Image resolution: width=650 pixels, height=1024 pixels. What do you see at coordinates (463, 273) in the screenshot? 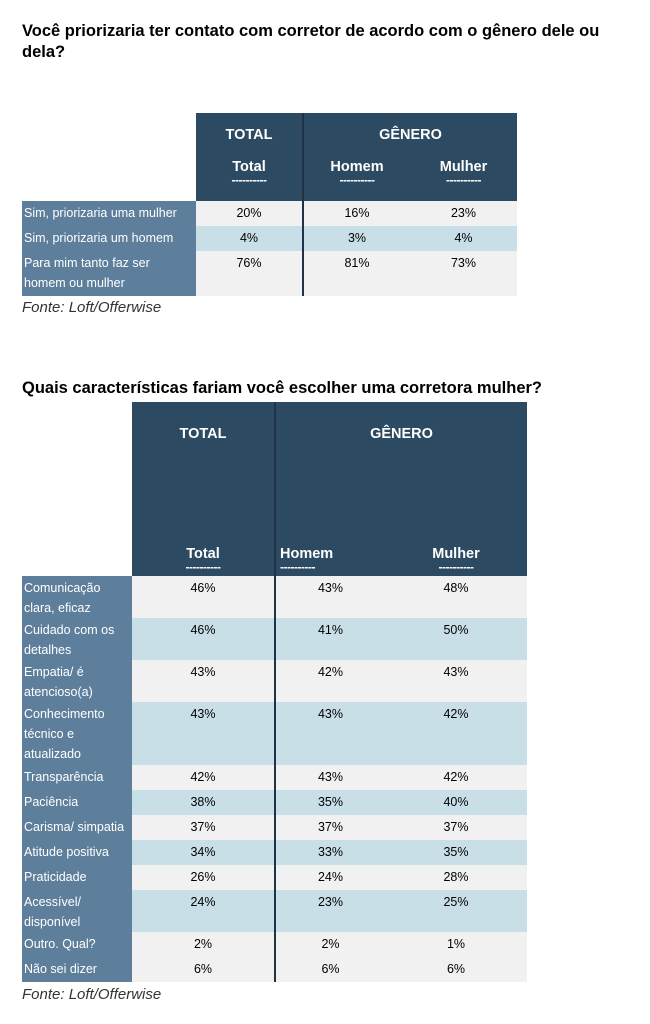
I see `table1-cell-mulher: 73%` at bounding box center [463, 273].